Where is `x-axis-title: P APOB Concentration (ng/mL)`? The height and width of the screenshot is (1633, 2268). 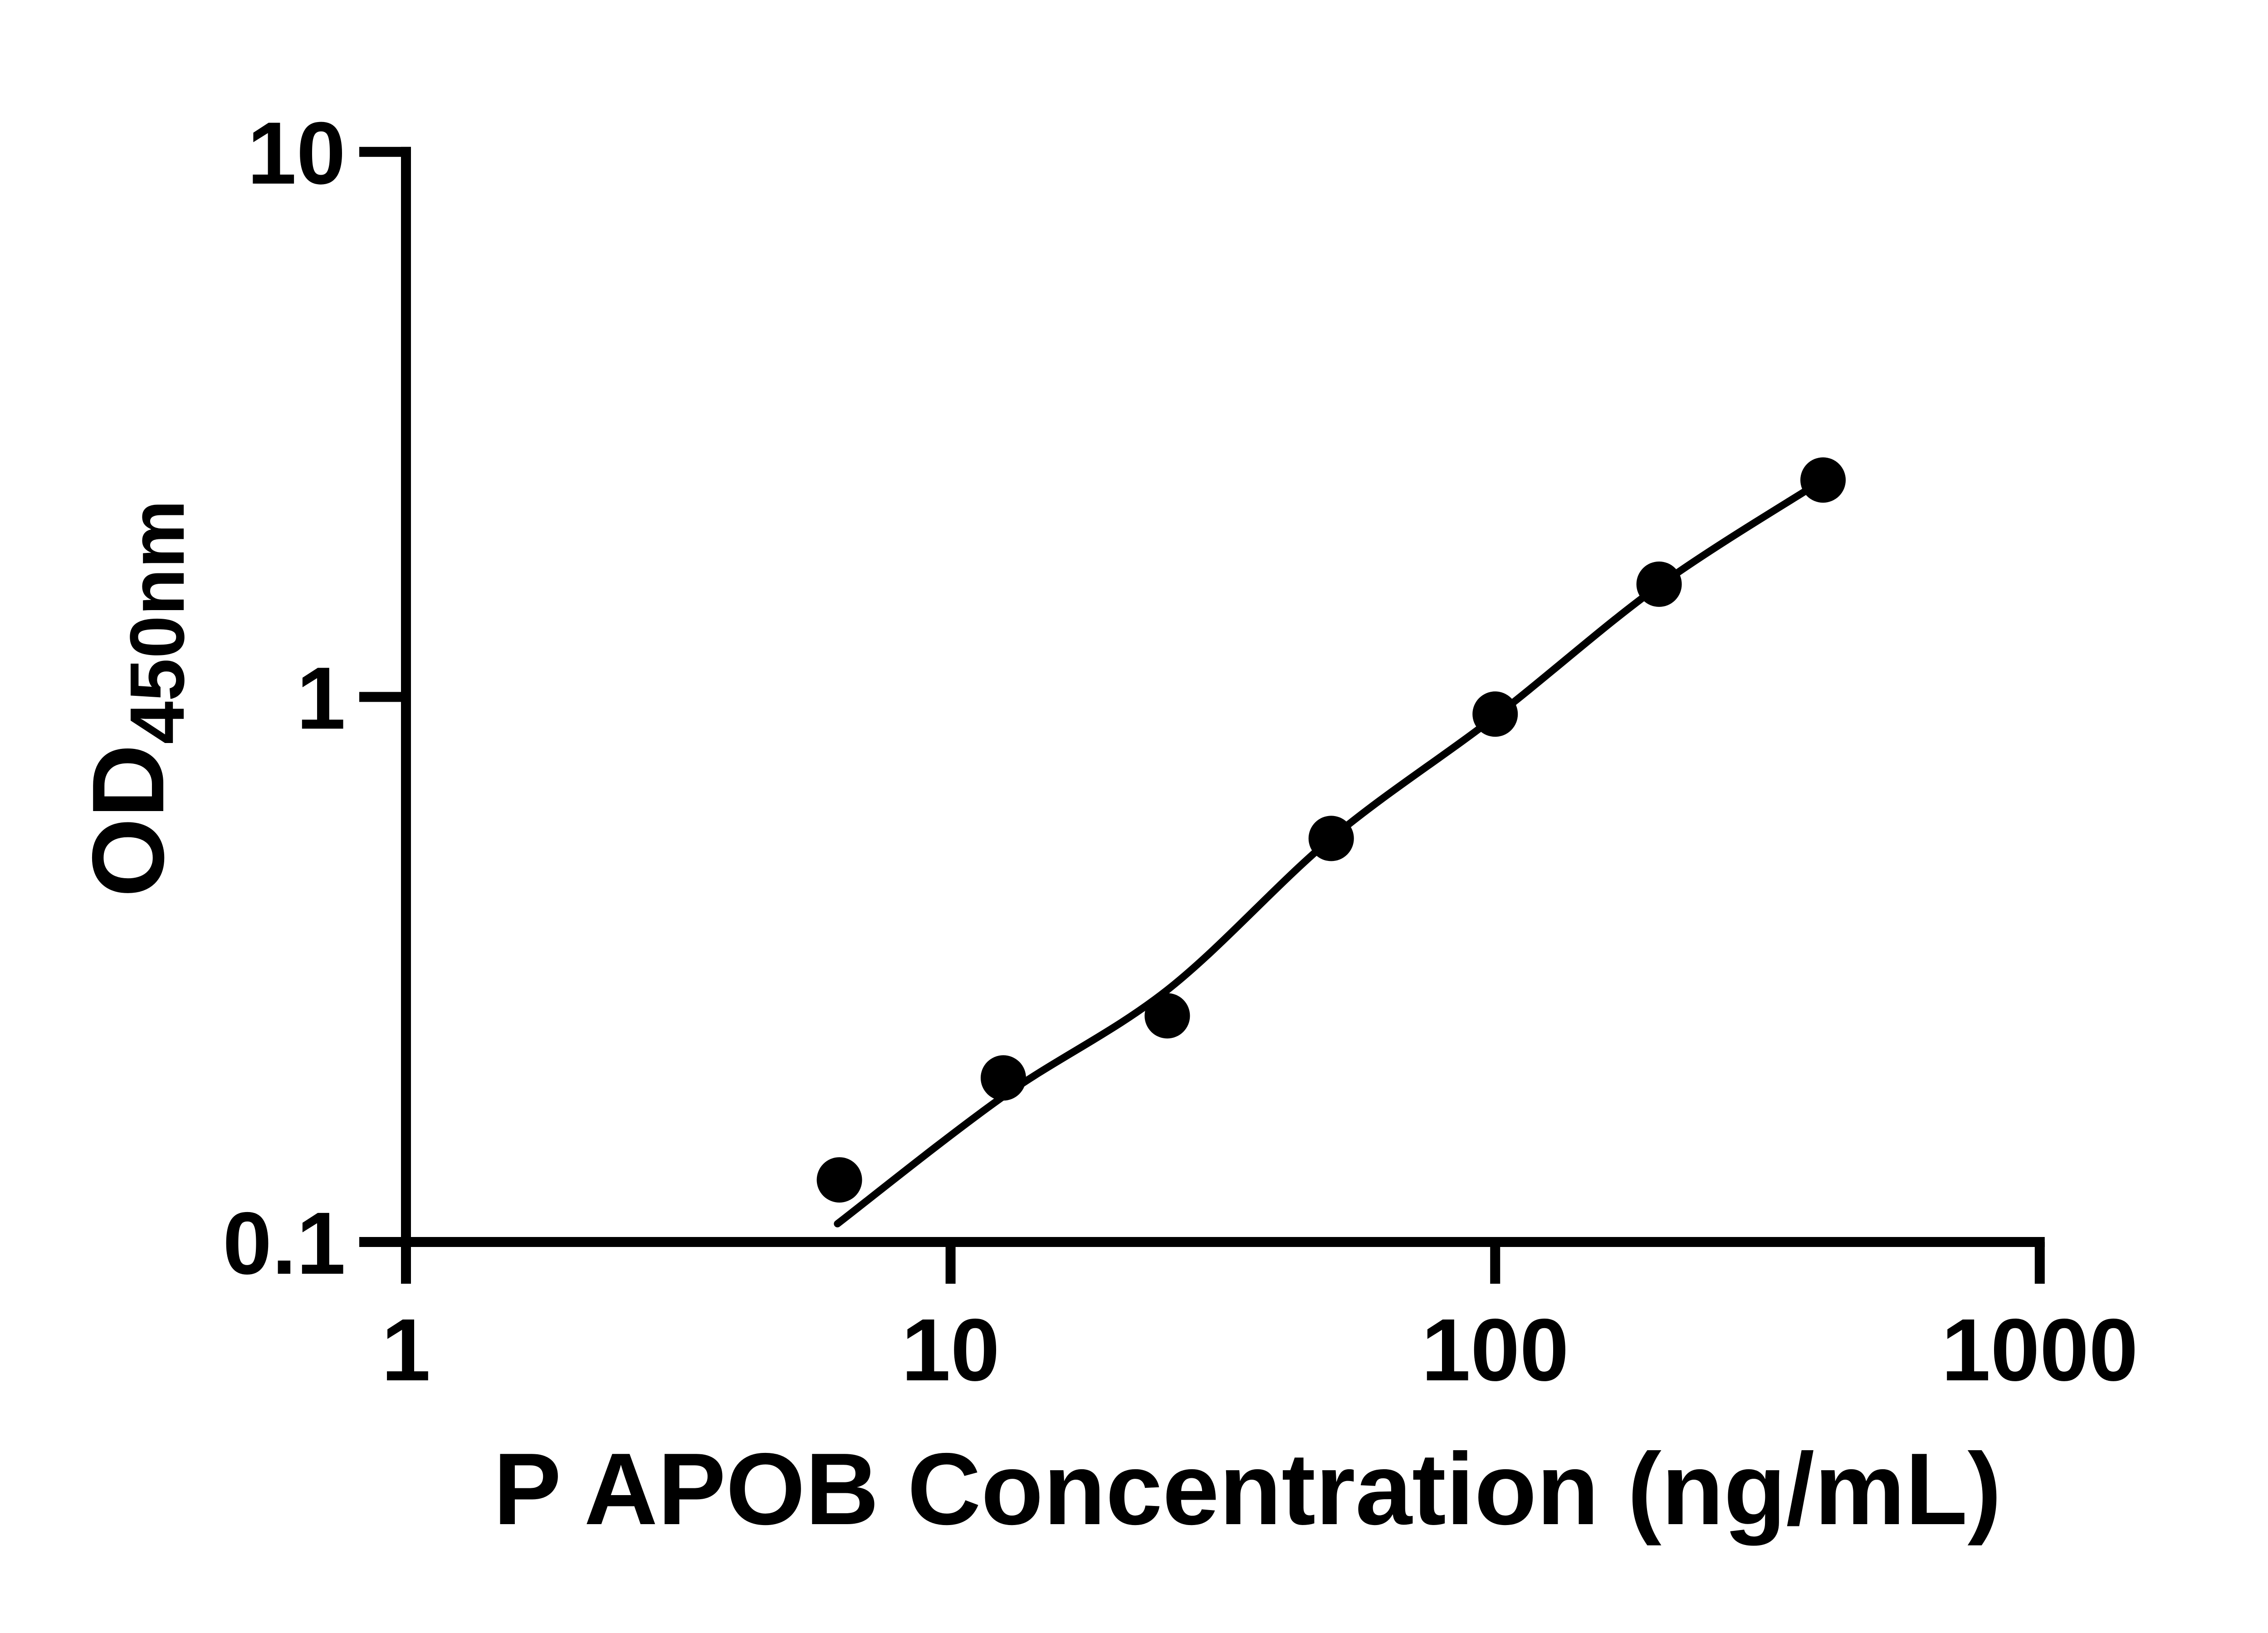
x-axis-title: P APOB Concentration (ng/mL) is located at coordinates (1247, 1489).